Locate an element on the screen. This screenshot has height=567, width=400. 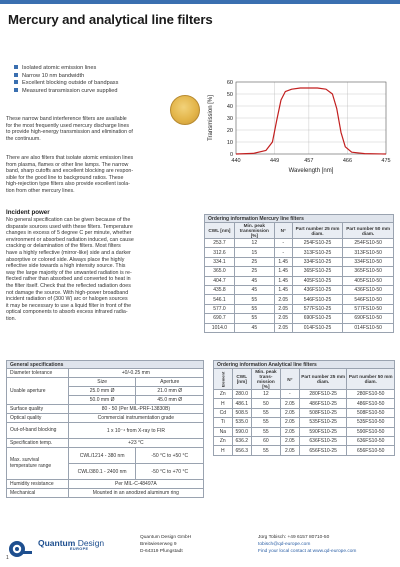
brand-name: Quantum Design is located at coordinates (71, 543).